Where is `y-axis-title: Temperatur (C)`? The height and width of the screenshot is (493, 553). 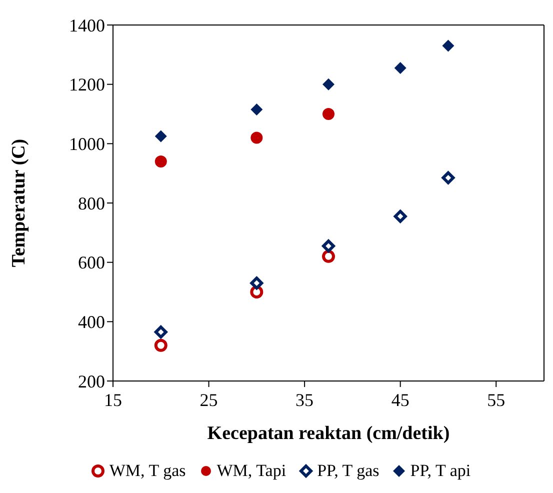
y-axis-title: Temperatur (C) is located at coordinates (19, 203).